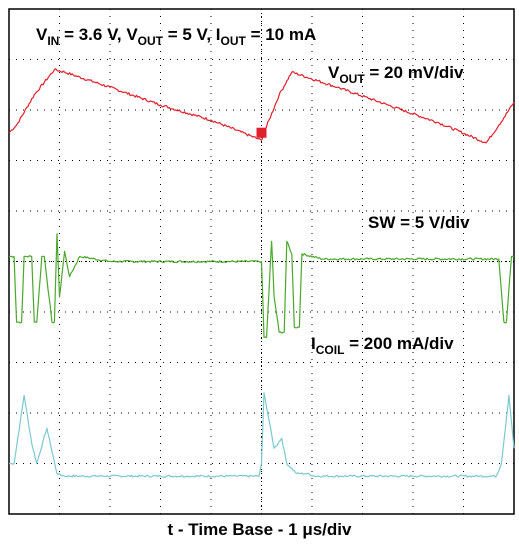 The image size is (519, 560). I want to click on chart-title: VIN = 3.6 V, VOUT = 5 V, IOUT = 10 mA, so click(176, 36).